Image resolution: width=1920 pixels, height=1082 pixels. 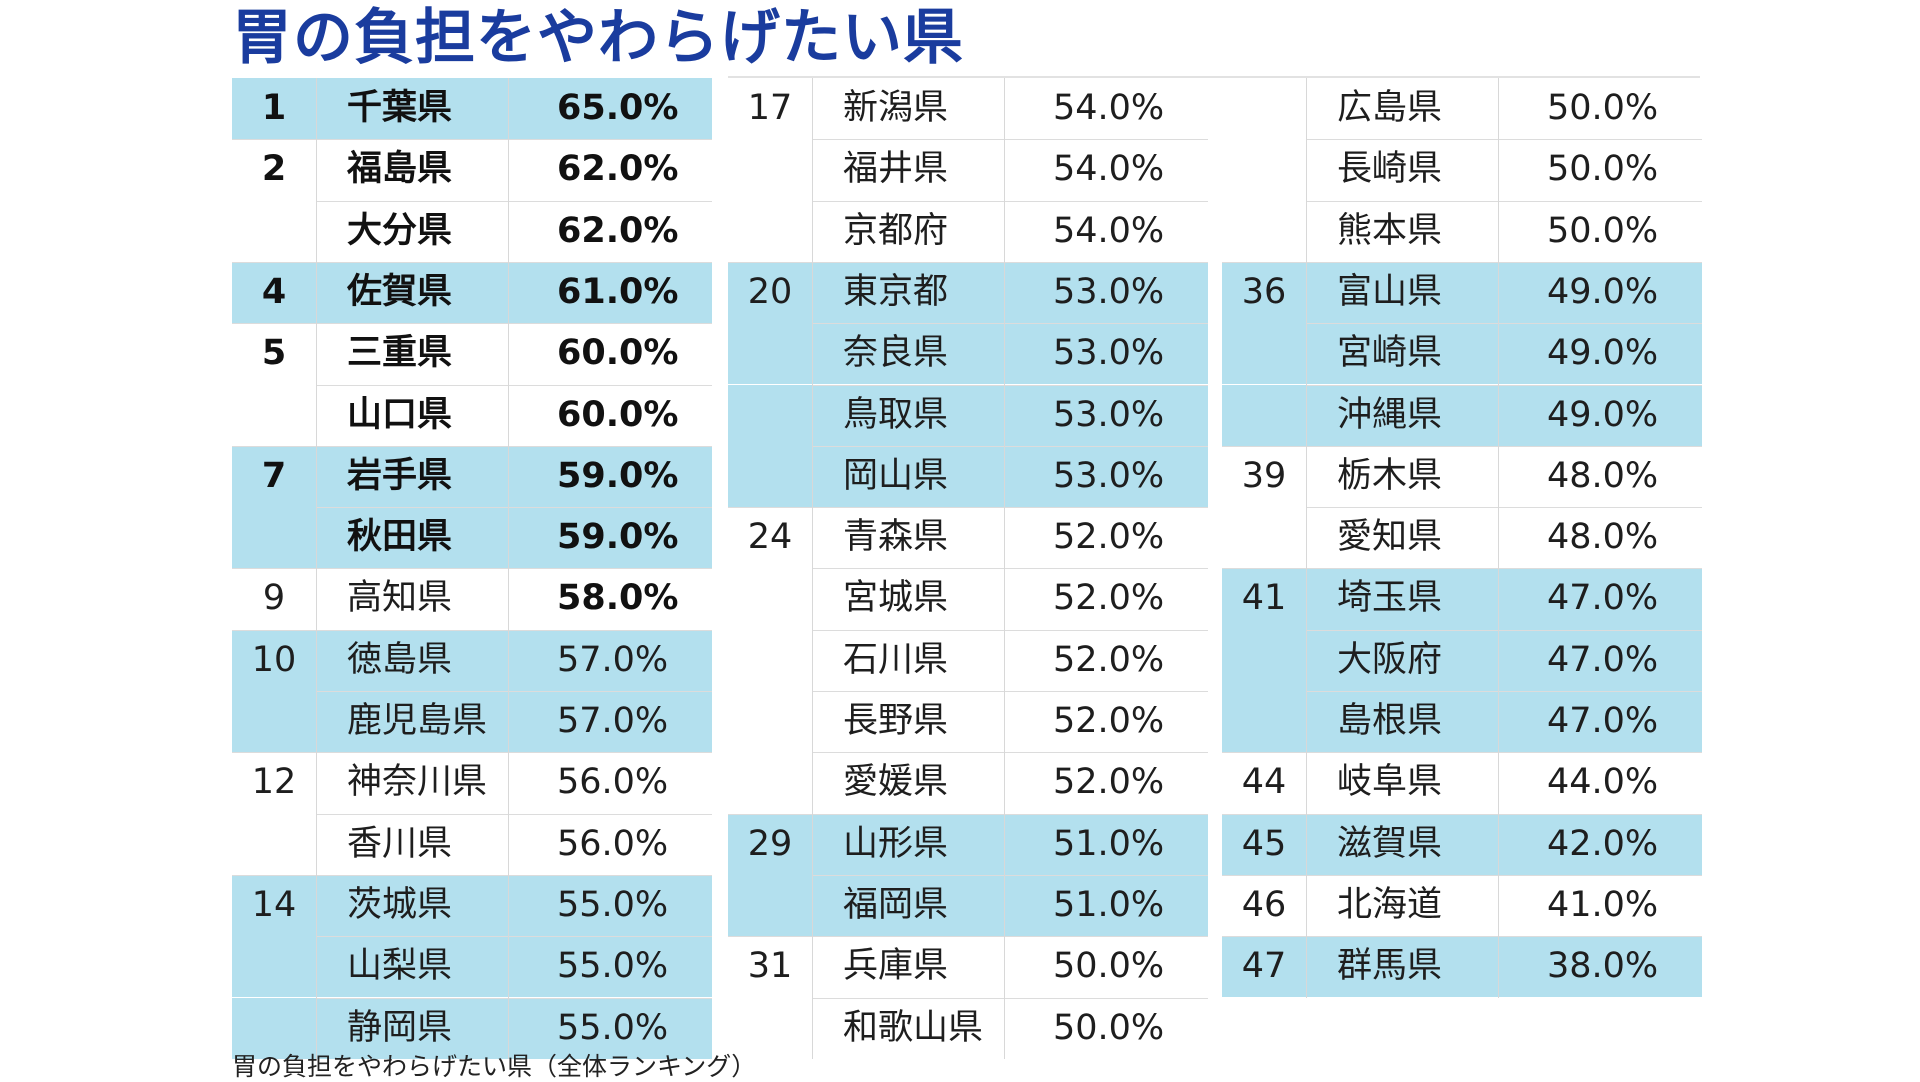 I want to click on rank-cell: 46, so click(x=1264, y=904).